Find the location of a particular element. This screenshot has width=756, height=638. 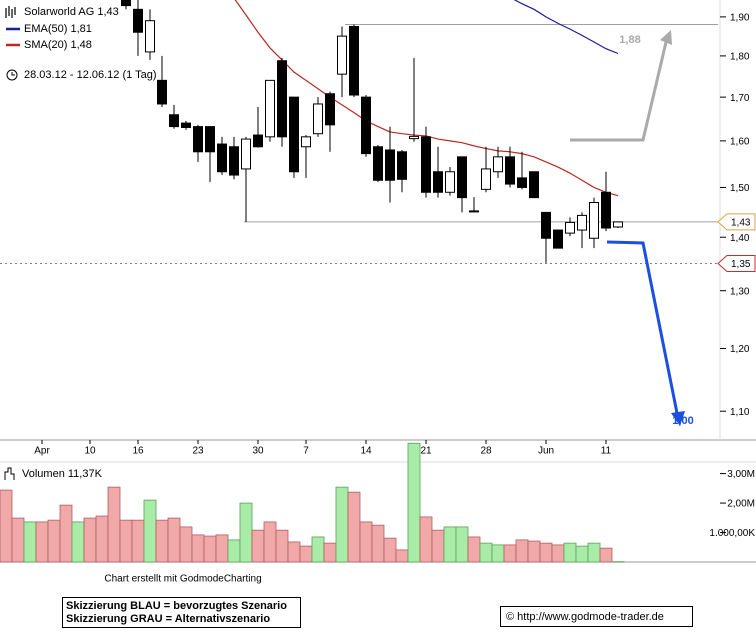

price-tag is located at coordinates (736, 222).